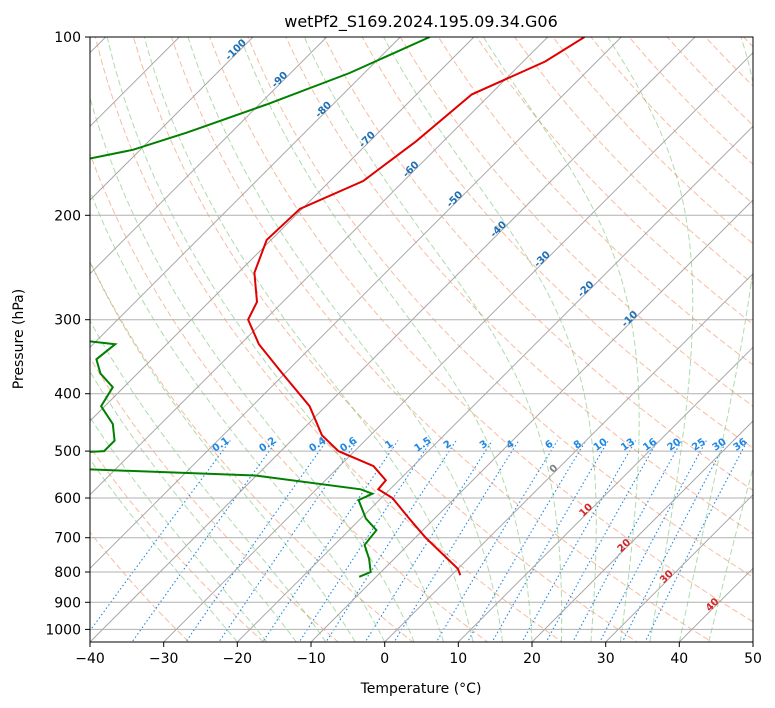  I want to click on mixing-ratio-label: 0.2, so click(267, 444).